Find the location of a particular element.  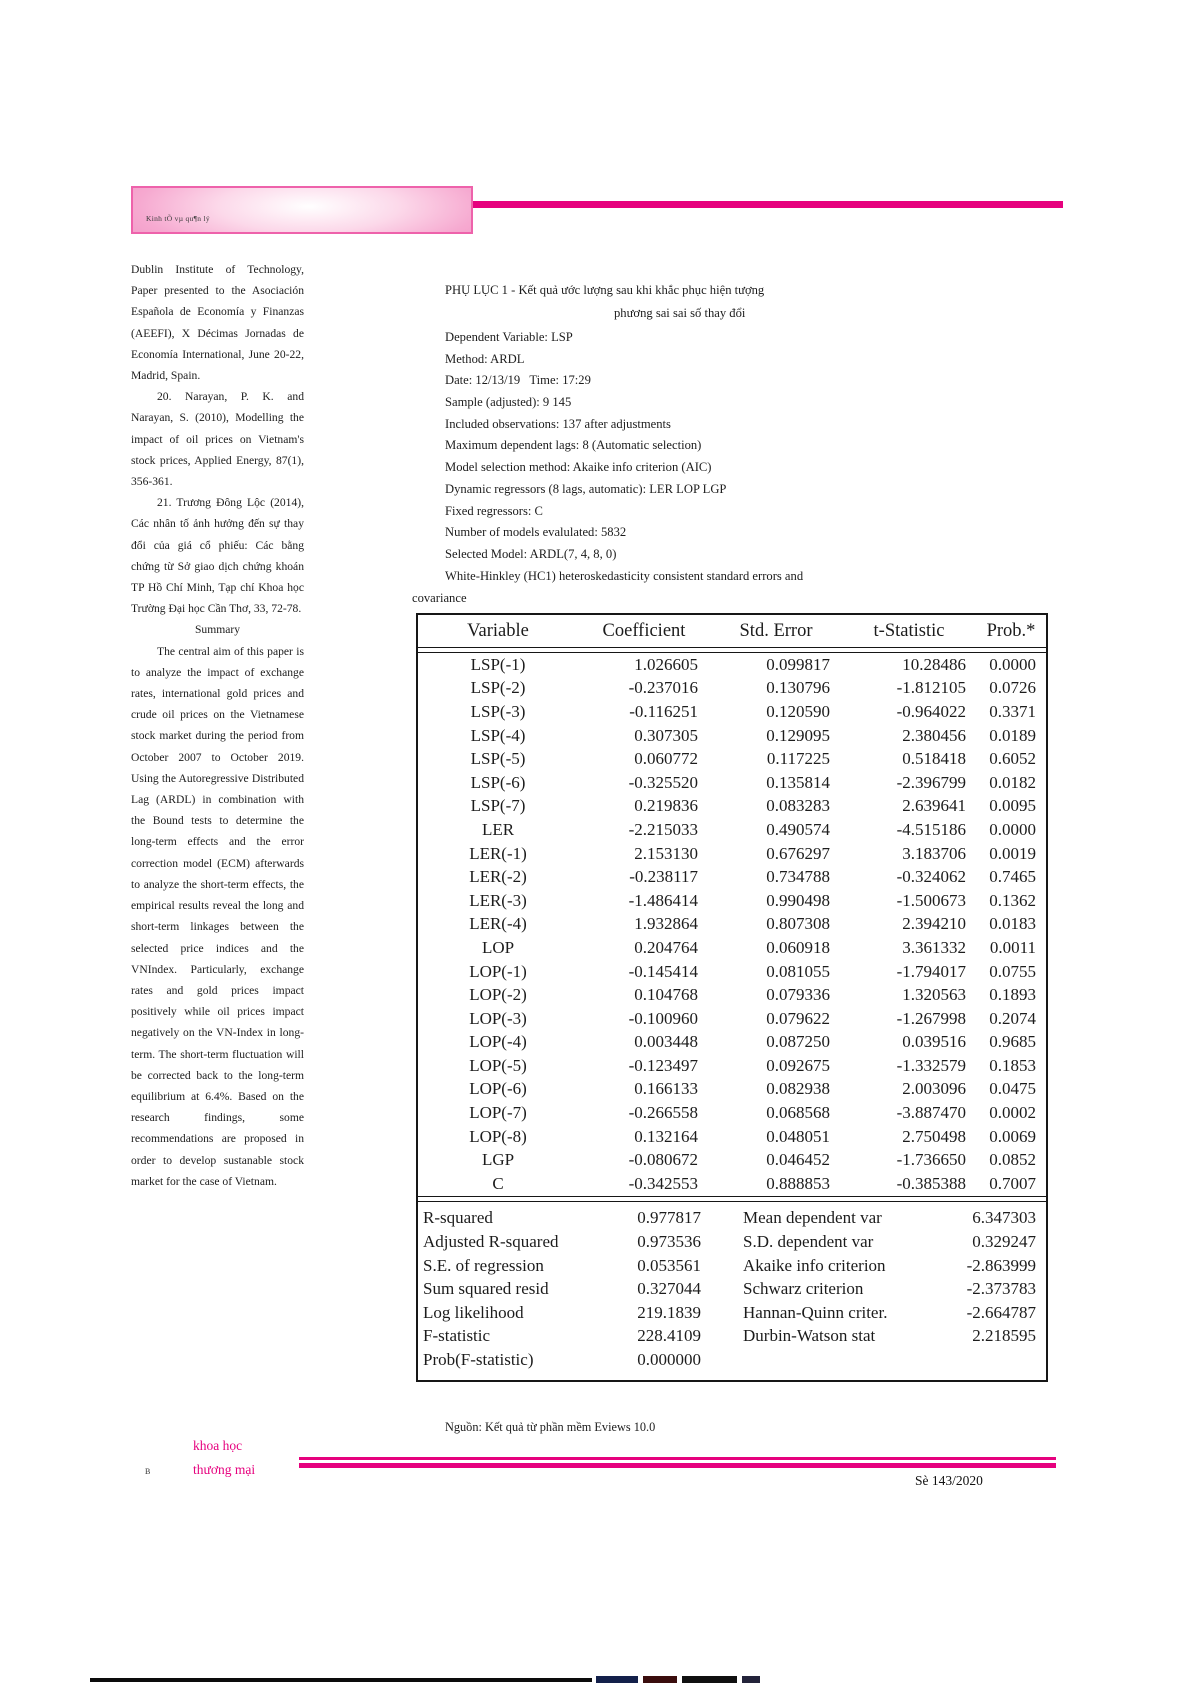

stat-label-right: Hannan-Quinn criter. is located at coordinates (815, 1312).